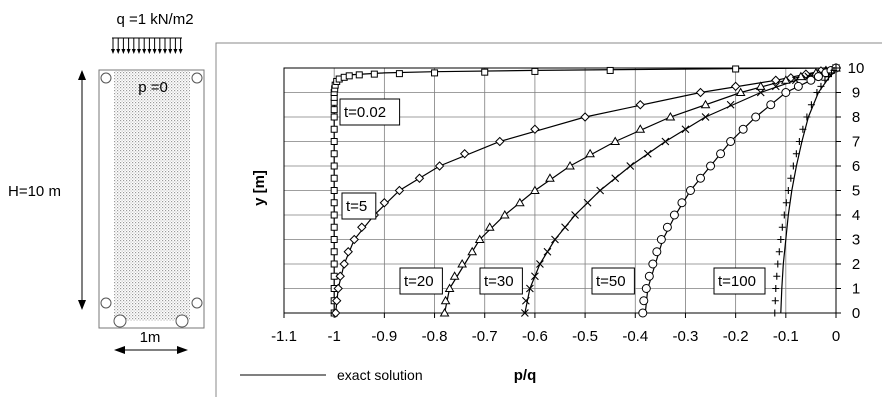 This screenshot has height=401, width=882. I want to click on x-tick-label: -0.8, so click(435, 336).